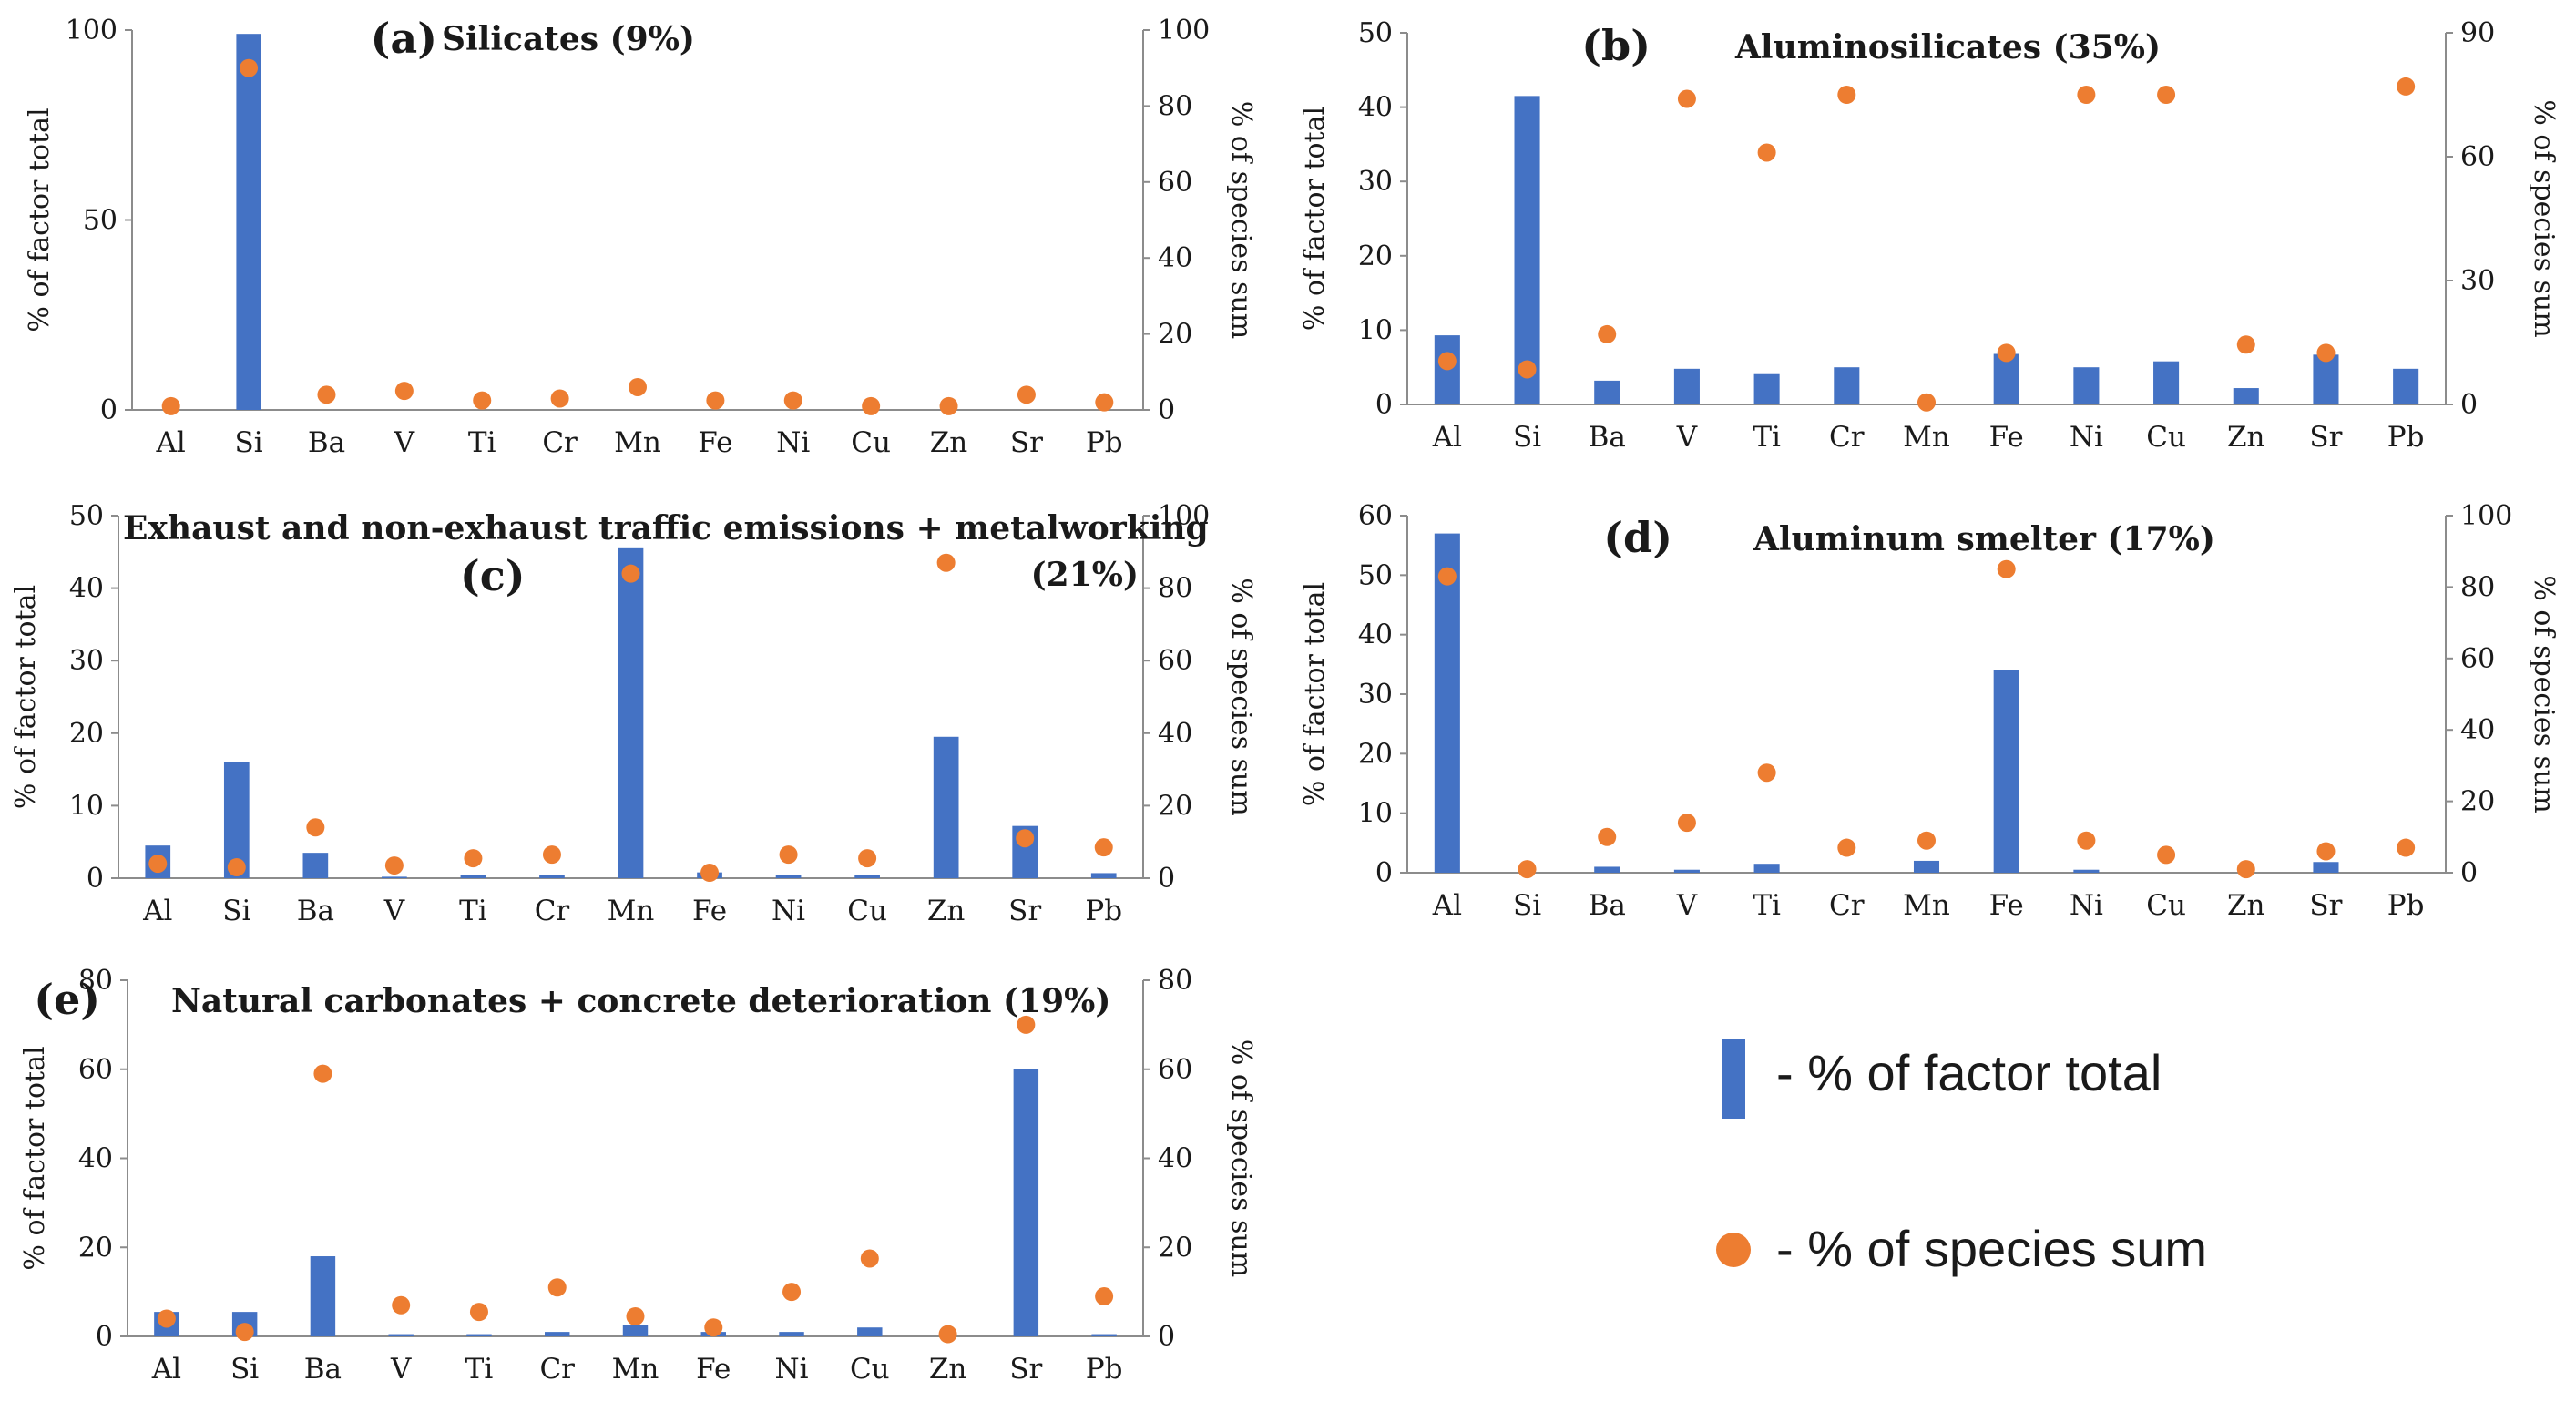 The image size is (2576, 1402). Describe the element at coordinates (1734, 1079) in the screenshot. I see `legend-bar-swatch` at that location.